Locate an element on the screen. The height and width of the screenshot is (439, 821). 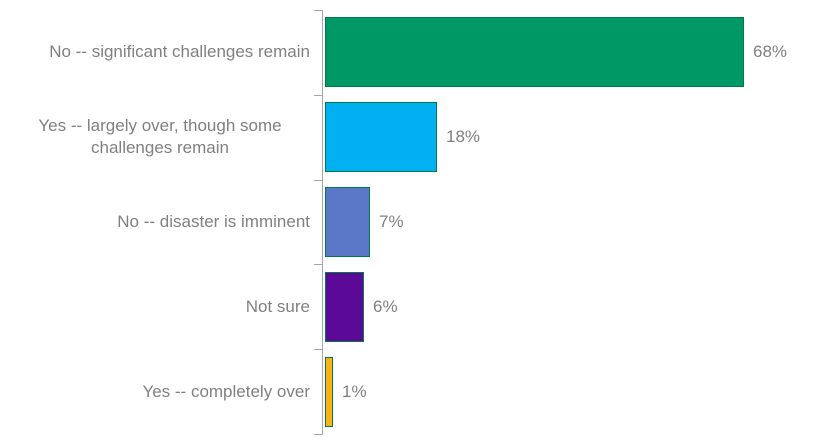
value-label: 7% is located at coordinates (391, 221).